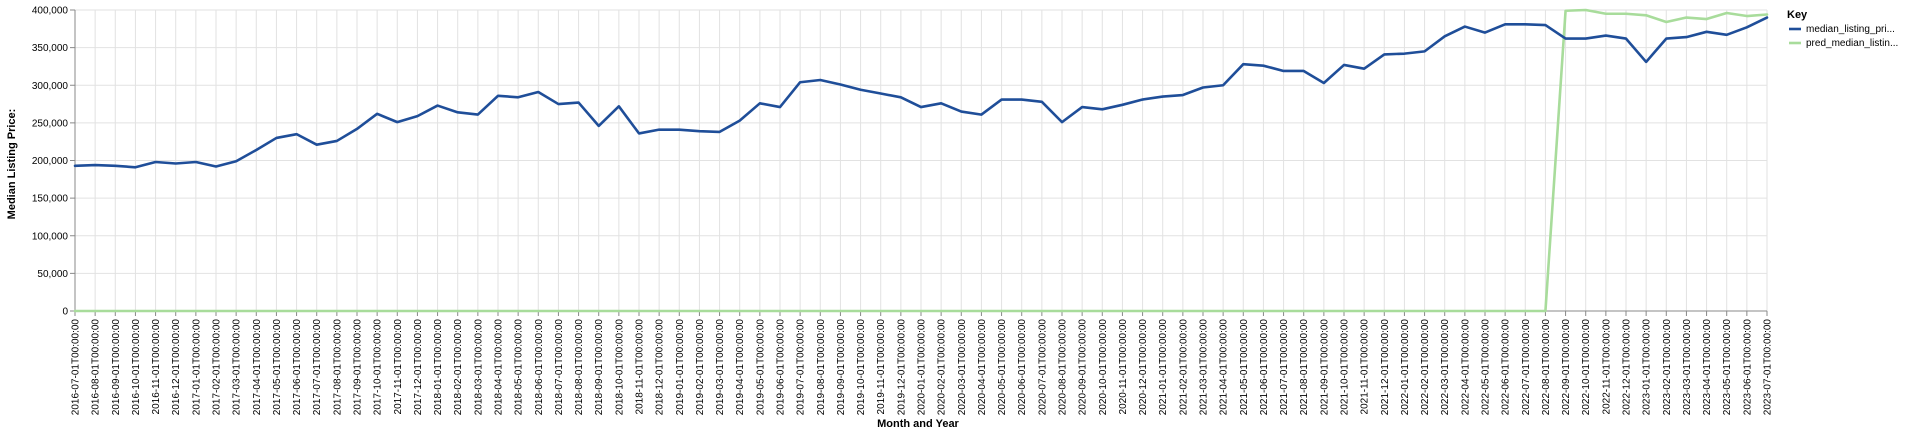  Describe the element at coordinates (599, 367) in the screenshot. I see `x-tick-label: 2018-09-01T00:00:00` at that location.